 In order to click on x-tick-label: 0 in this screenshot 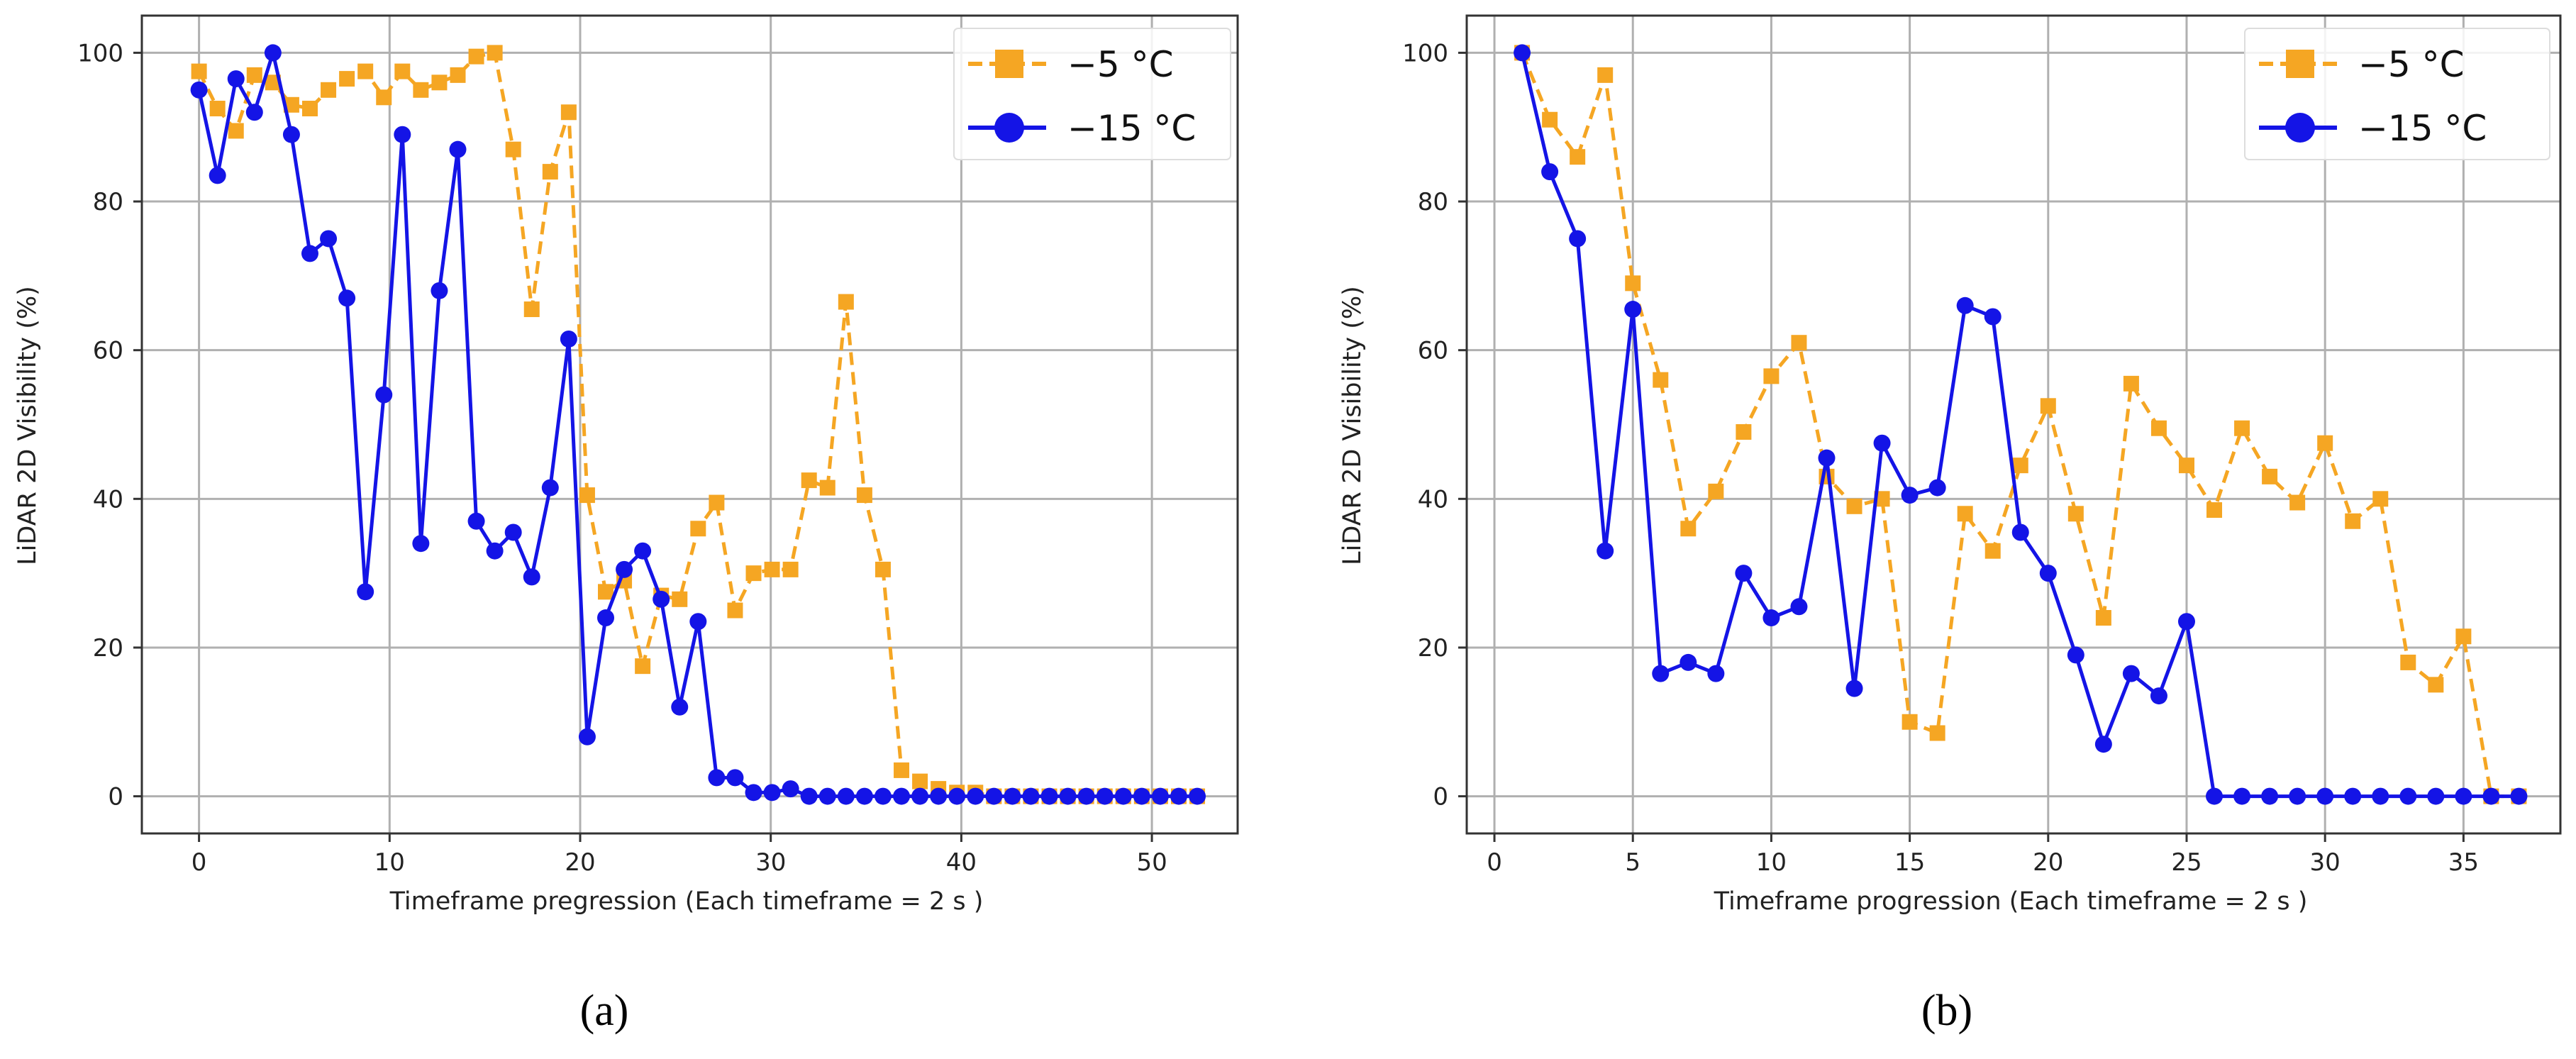, I will do `click(1494, 863)`.